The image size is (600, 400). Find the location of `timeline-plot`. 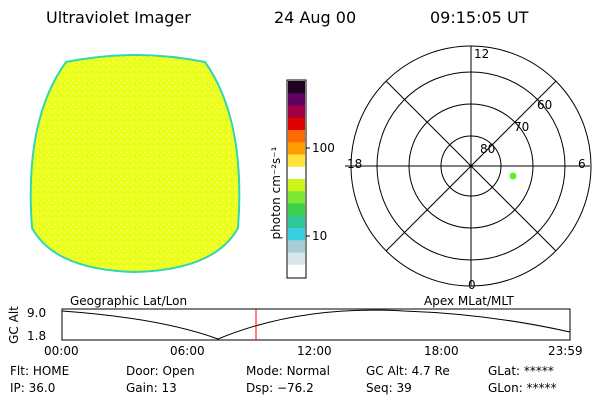

timeline-plot is located at coordinates (316, 324).